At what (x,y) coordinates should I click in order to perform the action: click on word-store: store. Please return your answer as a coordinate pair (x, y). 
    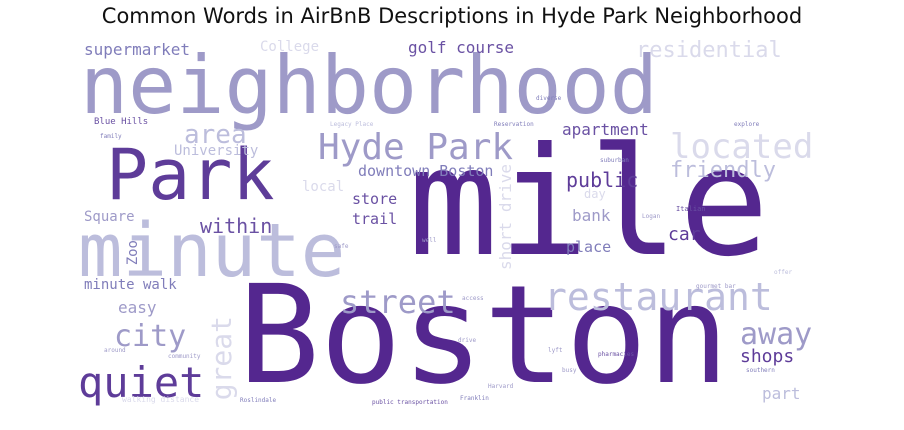
    Looking at the image, I should click on (375, 199).